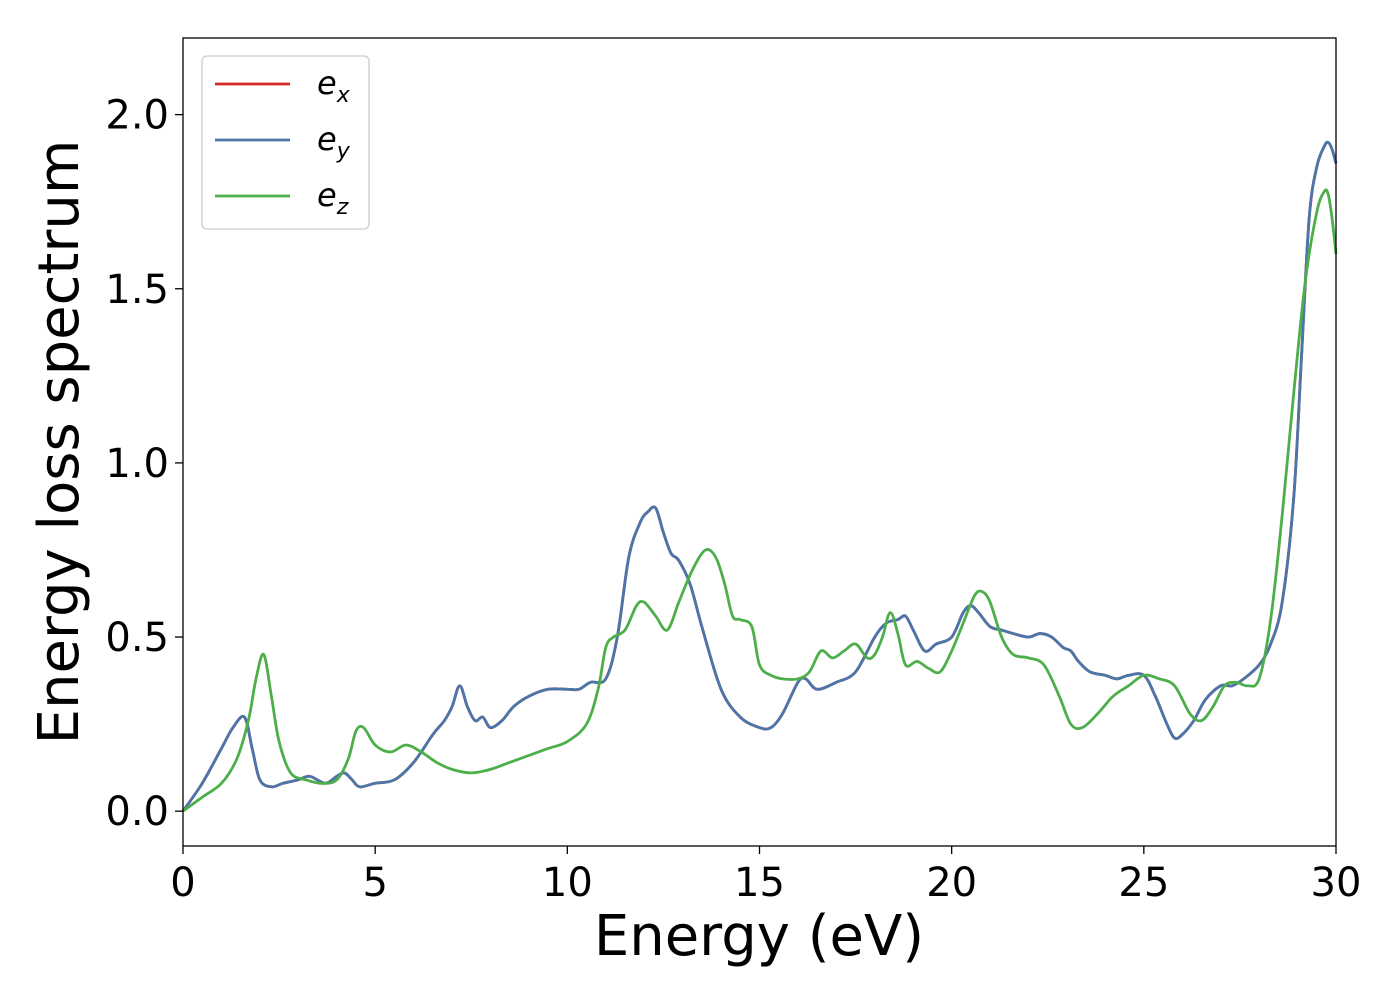 The image size is (1400, 1000). Describe the element at coordinates (137, 290) in the screenshot. I see `y-tick-label: 1.5` at that location.